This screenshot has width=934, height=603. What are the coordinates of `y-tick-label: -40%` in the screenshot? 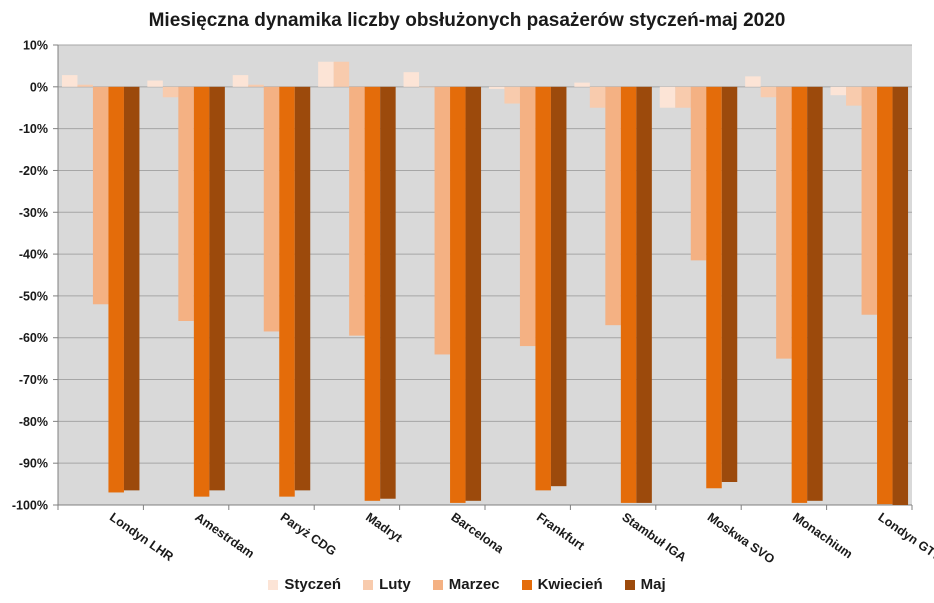 It's located at (33, 255).